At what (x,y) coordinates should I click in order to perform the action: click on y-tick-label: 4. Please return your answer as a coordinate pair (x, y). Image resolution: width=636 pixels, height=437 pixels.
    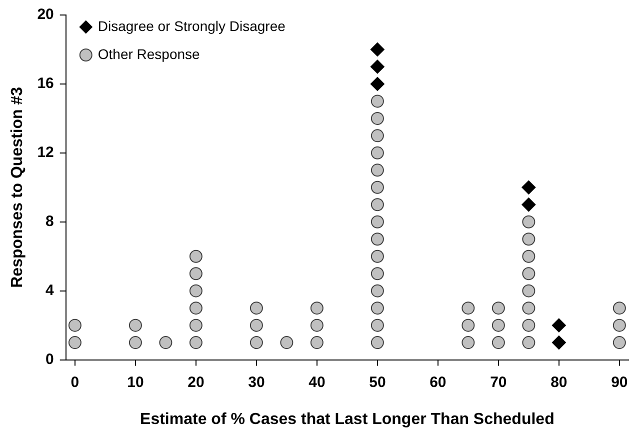
    Looking at the image, I should click on (50, 290).